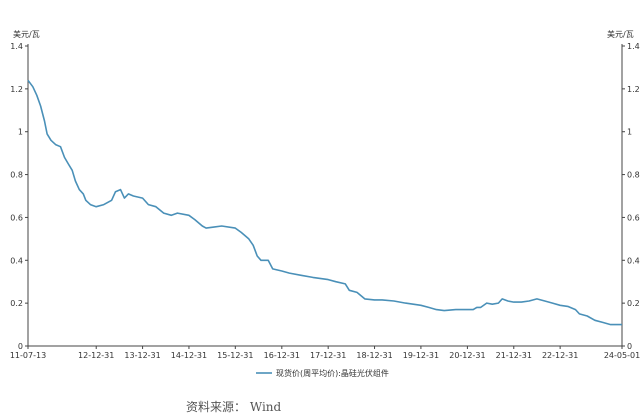 This screenshot has width=640, height=417. I want to click on chart-legend: 现货价(周平均价):晶硅光伏组件, so click(322, 373).